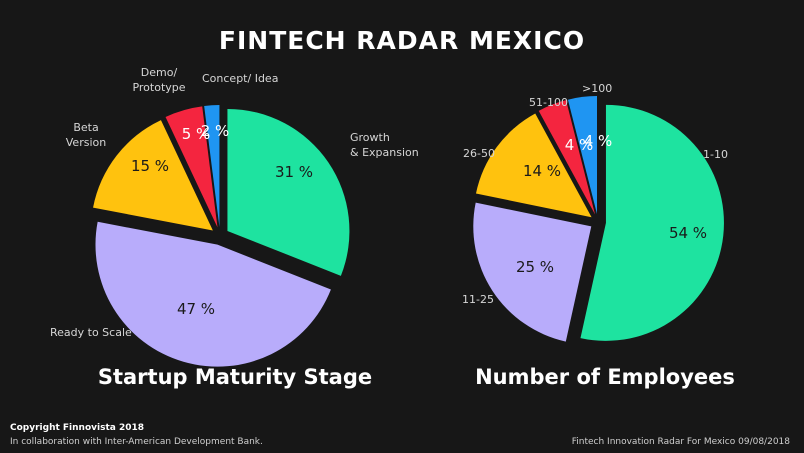 Image resolution: width=804 pixels, height=453 pixels. Describe the element at coordinates (384, 145) in the screenshot. I see `category-label-maturity-0: Growth & Expansion` at that location.